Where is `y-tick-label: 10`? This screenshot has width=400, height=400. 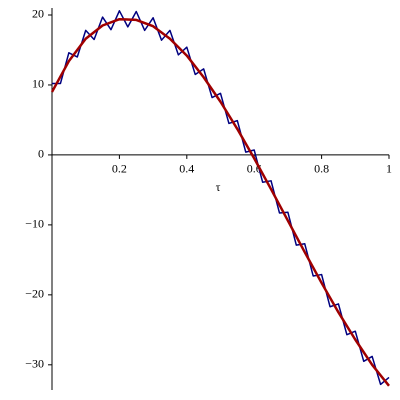 y-tick-label: 10 is located at coordinates (38, 84).